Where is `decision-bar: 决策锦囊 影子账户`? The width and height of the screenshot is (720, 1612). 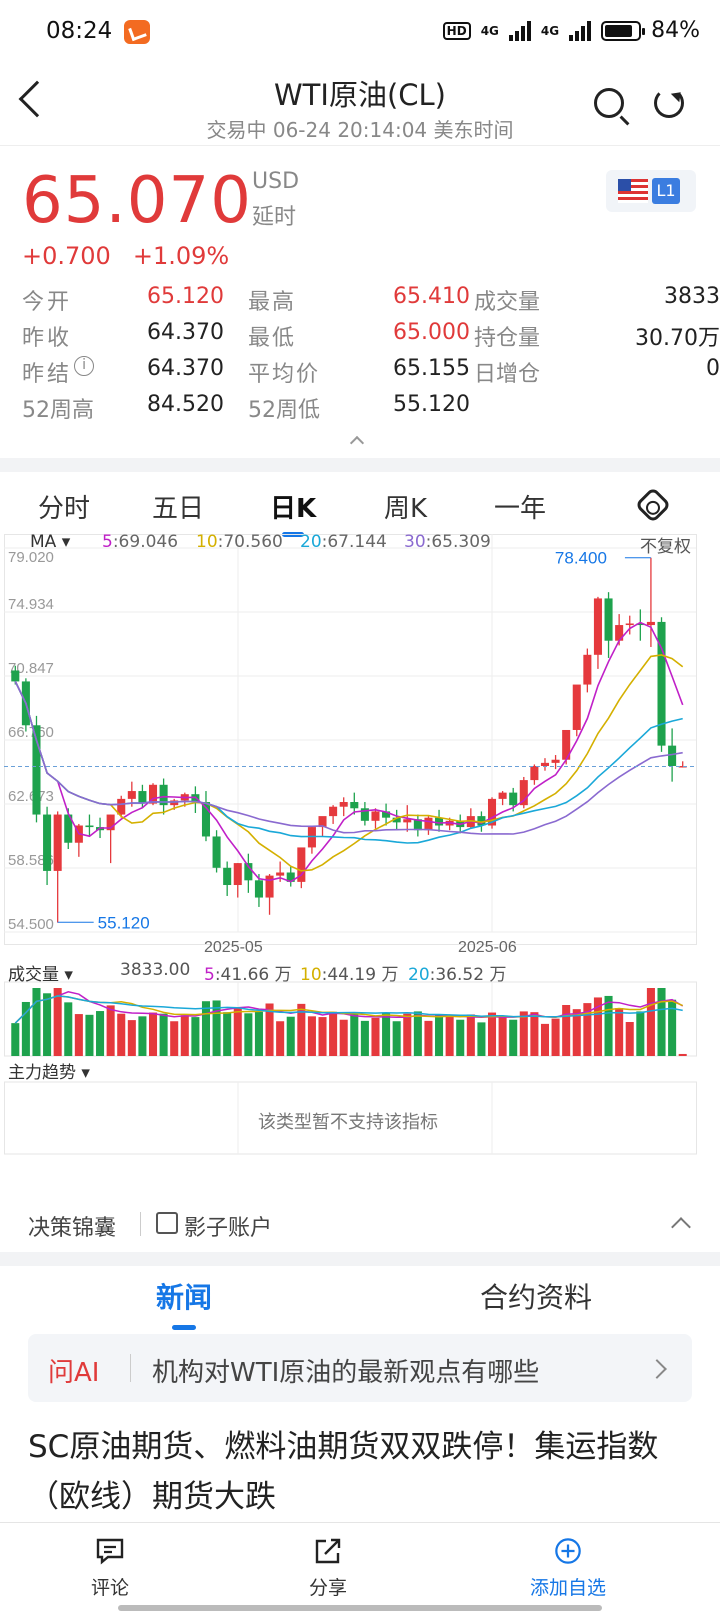
decision-bar: 决策锦囊 影子账户 is located at coordinates (360, 1224).